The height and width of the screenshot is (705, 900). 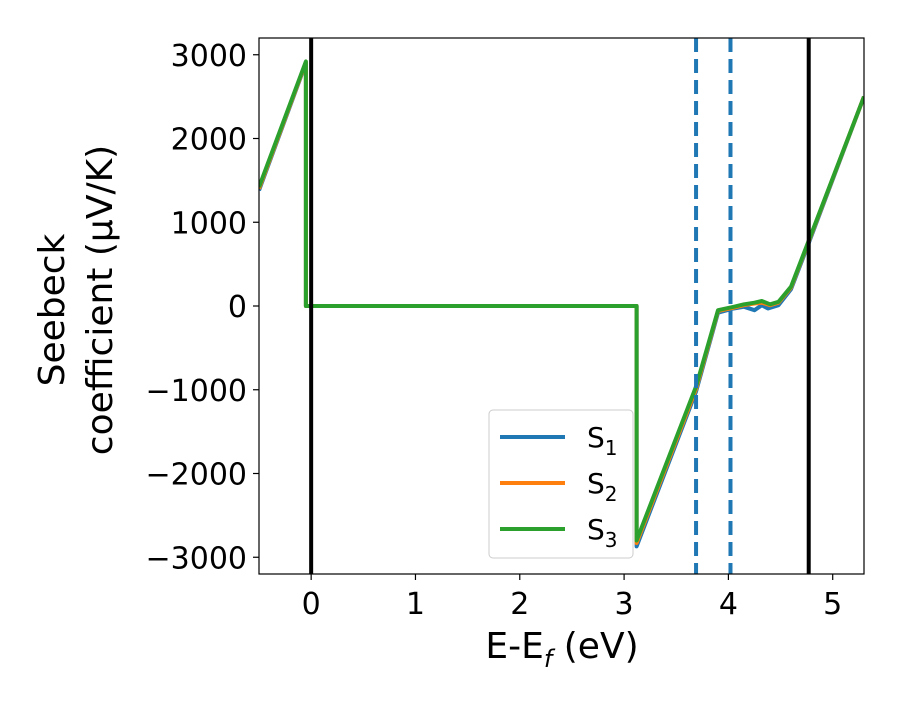 I want to click on y-tick-label: −1000, so click(x=196, y=391).